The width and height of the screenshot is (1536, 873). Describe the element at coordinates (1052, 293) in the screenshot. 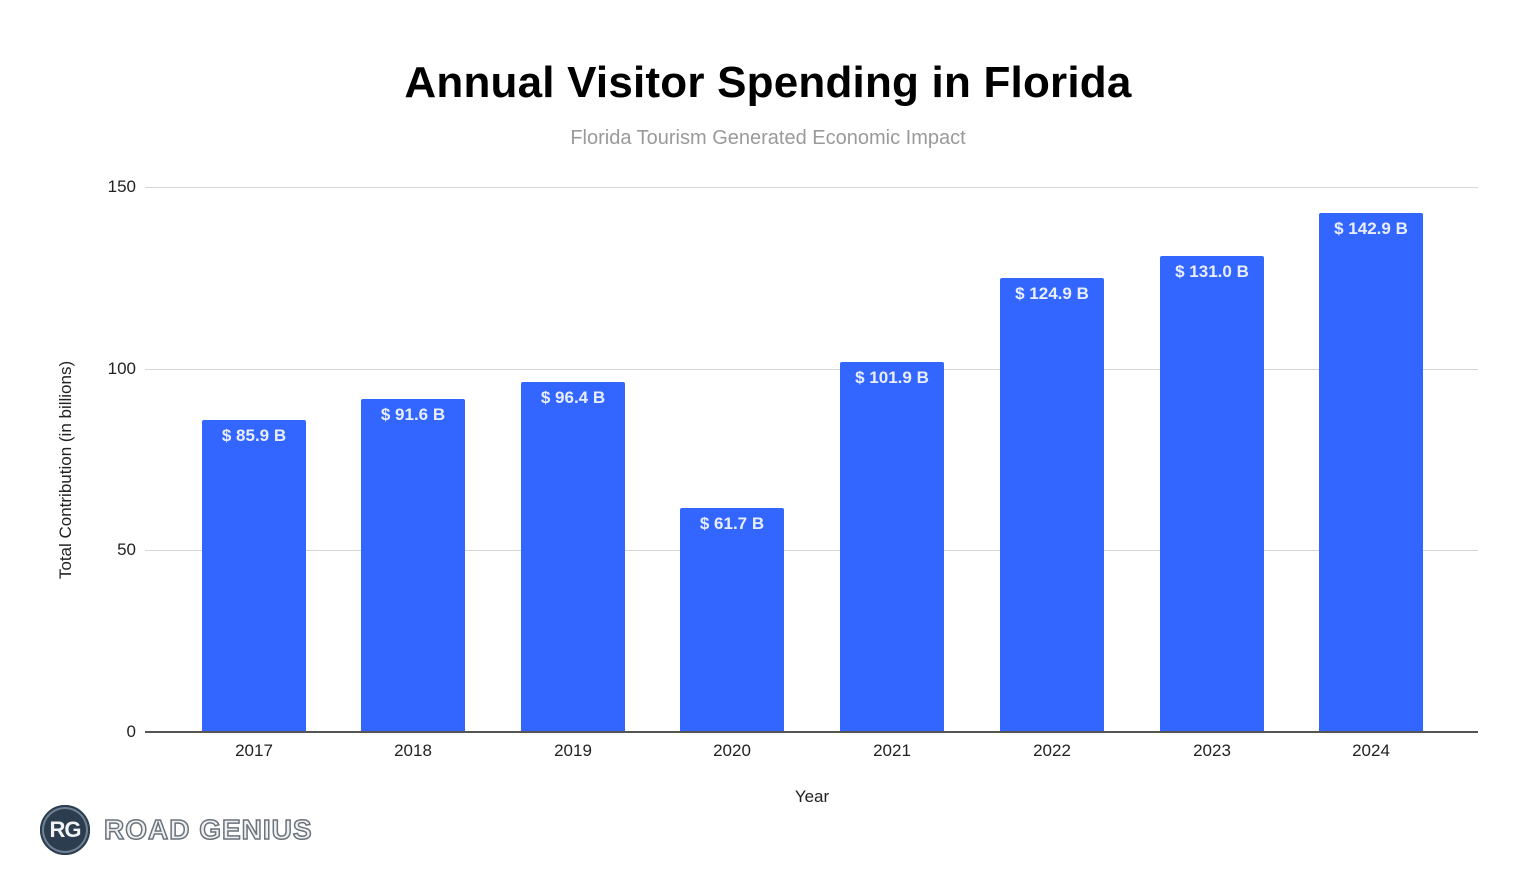

I see `bar-value-label: $ 124.9 B` at that location.